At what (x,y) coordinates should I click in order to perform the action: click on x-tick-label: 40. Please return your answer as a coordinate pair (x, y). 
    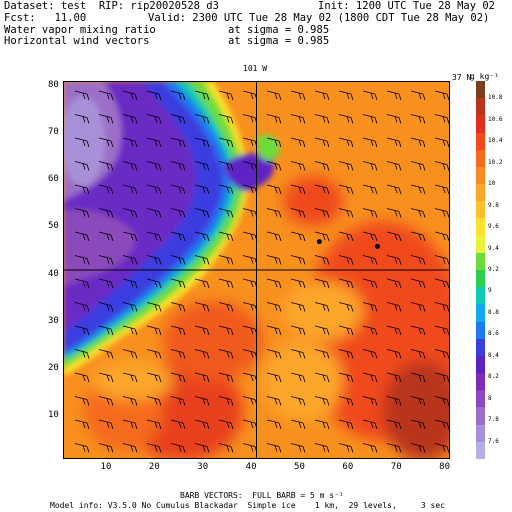
    Looking at the image, I should click on (251, 467).